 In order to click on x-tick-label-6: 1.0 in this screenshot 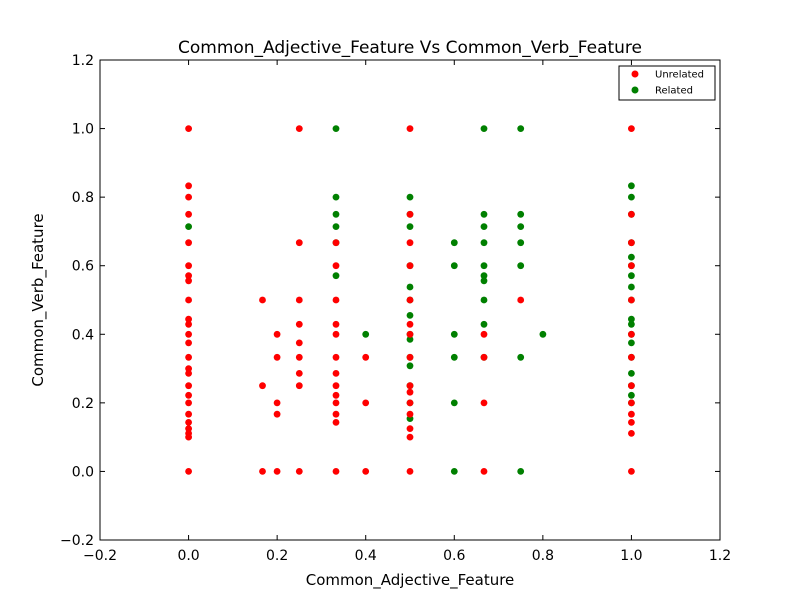, I will do `click(631, 556)`.